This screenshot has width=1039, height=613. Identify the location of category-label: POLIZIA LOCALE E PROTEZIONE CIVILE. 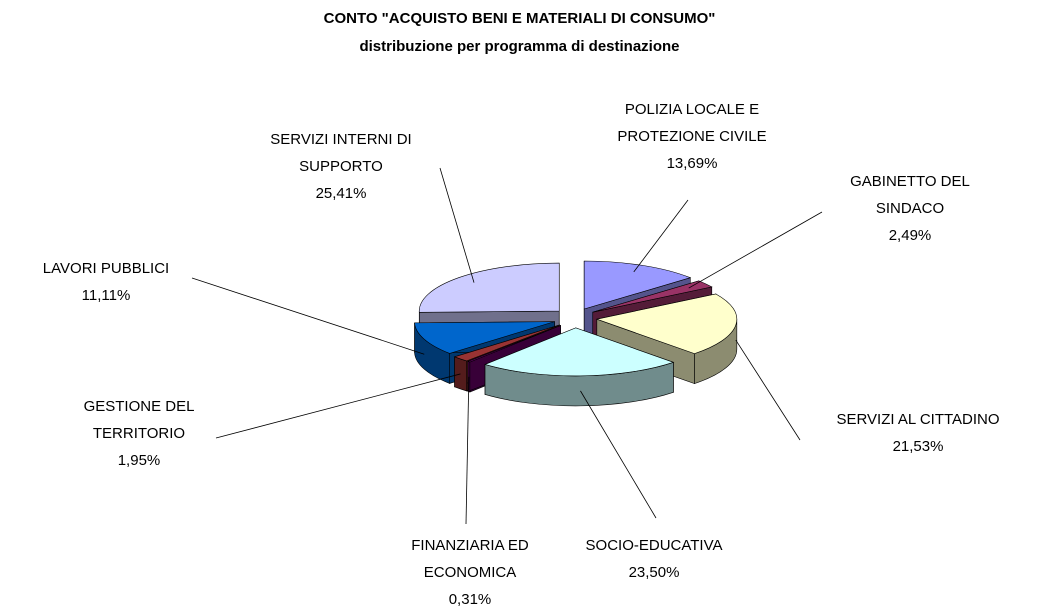
(692, 123).